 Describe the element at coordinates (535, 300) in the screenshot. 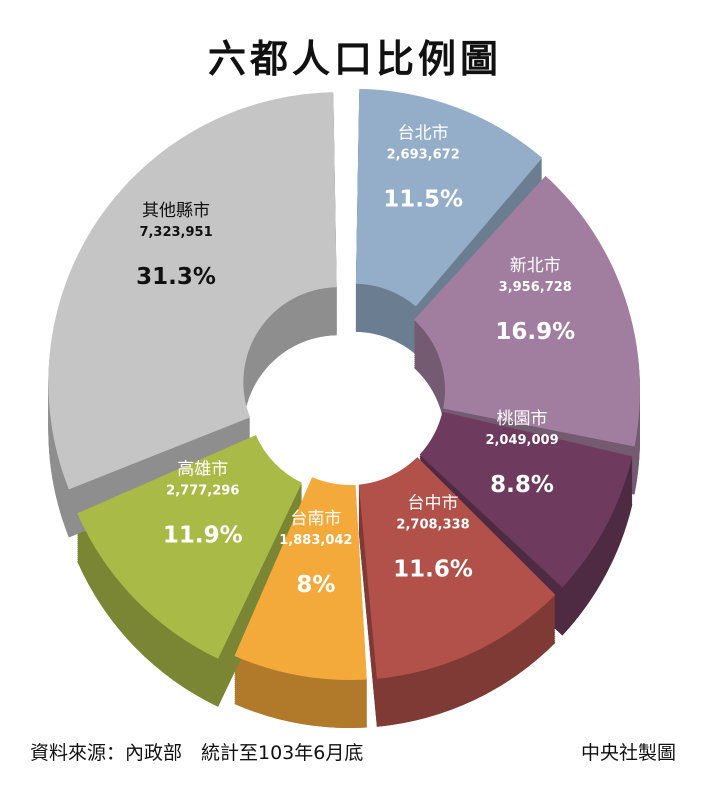

I see `slice-label-2: 新北市 3,956,728 16.9%` at that location.